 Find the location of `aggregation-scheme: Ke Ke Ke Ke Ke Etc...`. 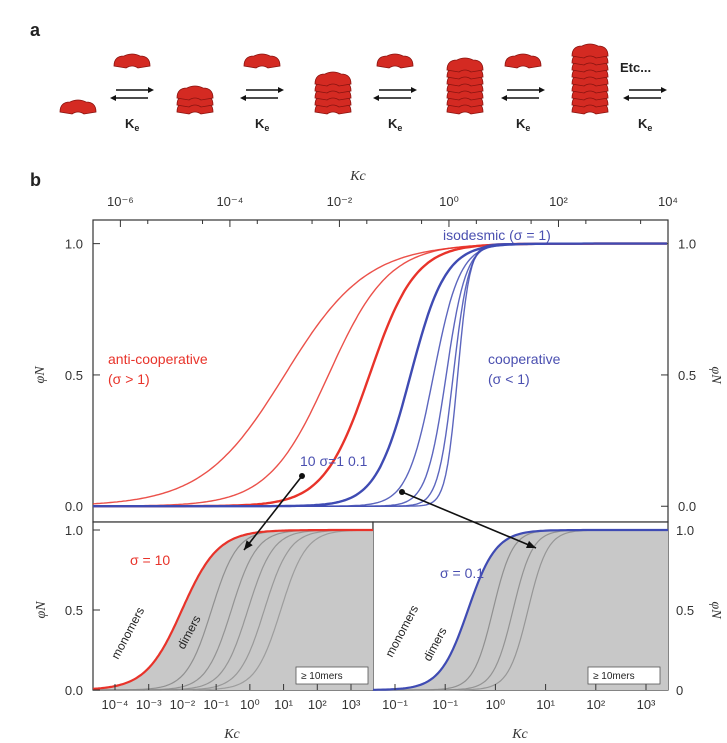

aggregation-scheme: Ke Ke Ke Ke Ke Etc... is located at coordinates (363, 88).